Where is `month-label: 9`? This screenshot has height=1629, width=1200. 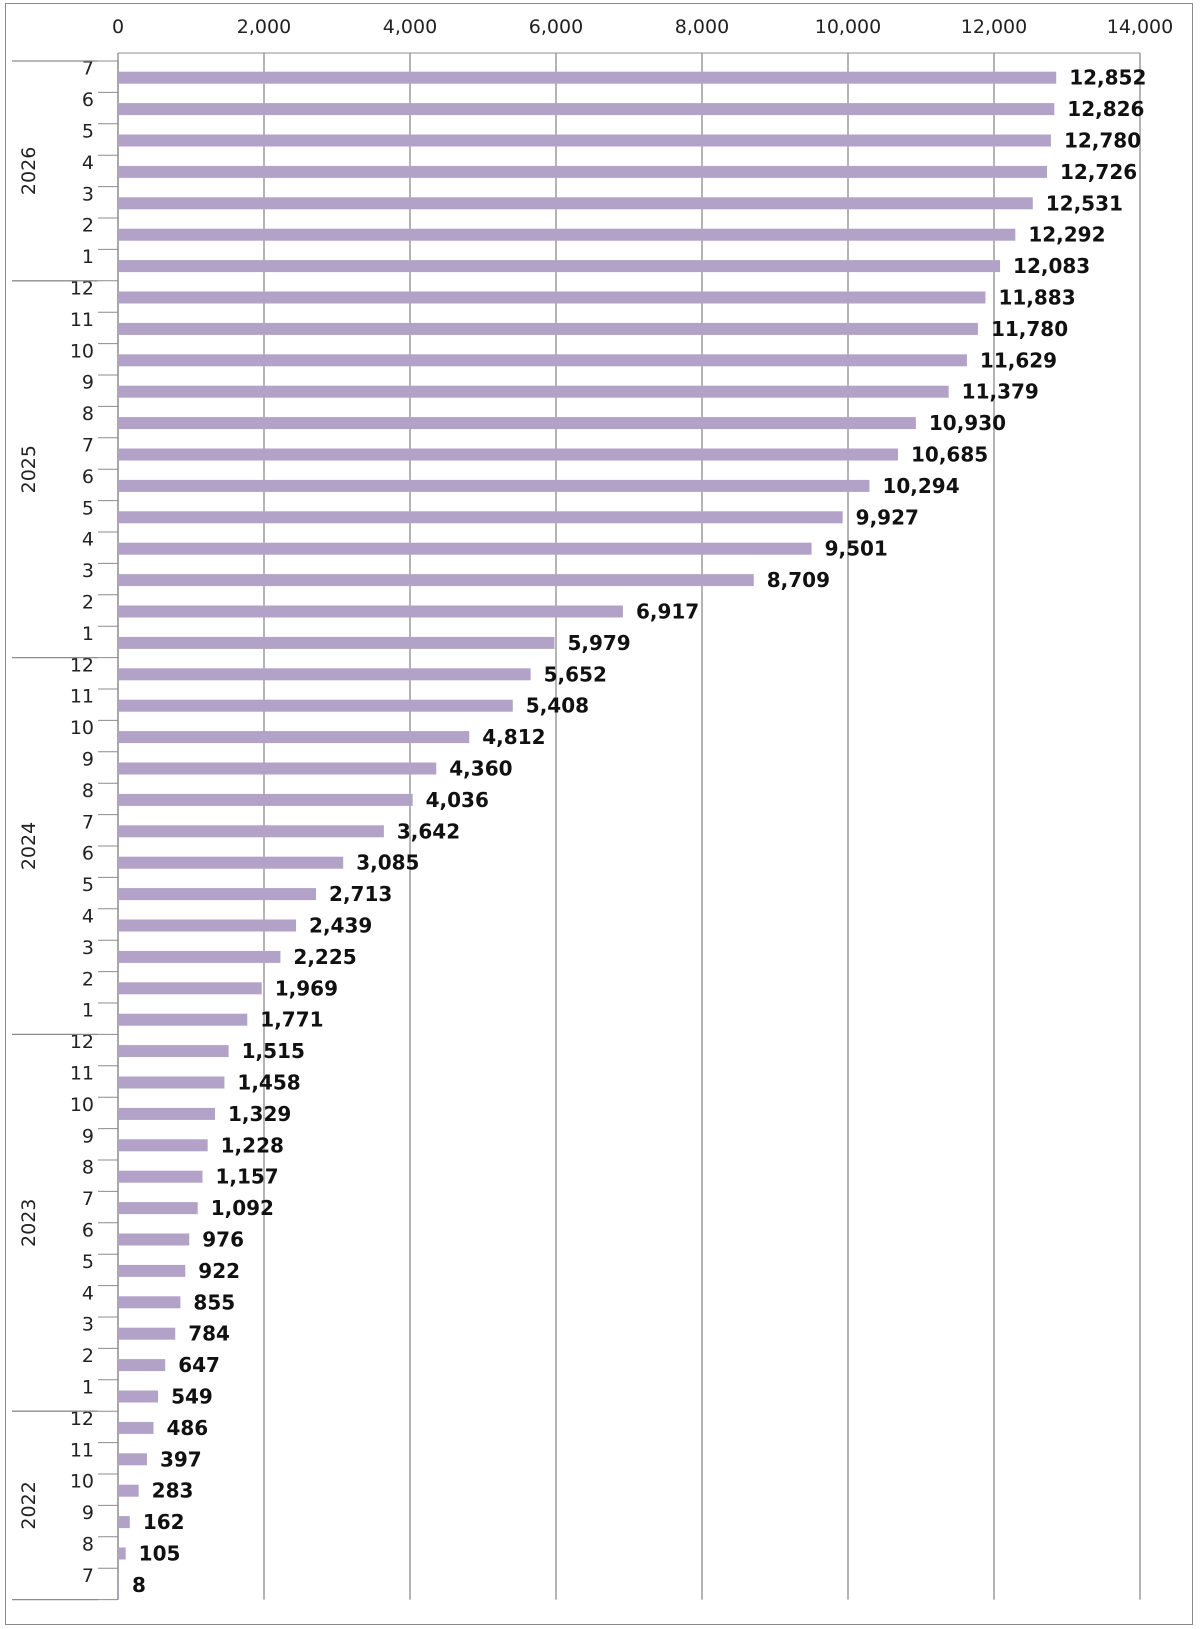
month-label: 9 is located at coordinates (88, 1513).